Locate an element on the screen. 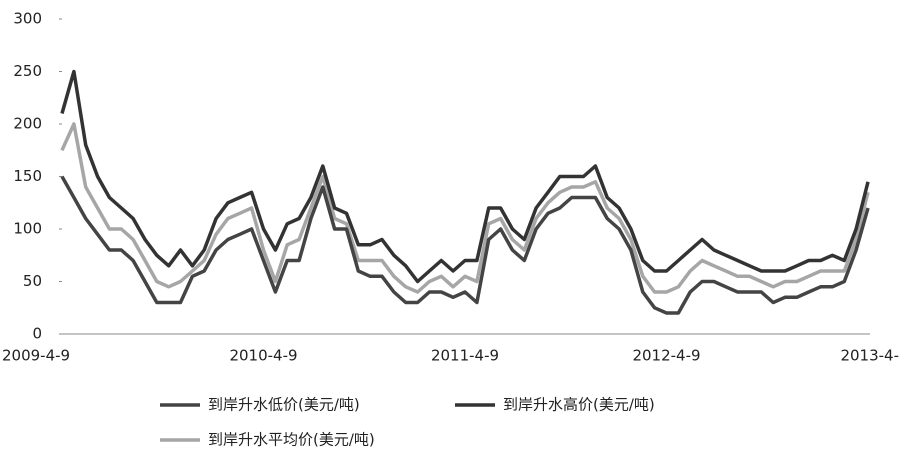 Image resolution: width=900 pixels, height=462 pixels. x-tick-label: 2013-4- is located at coordinates (869, 356).